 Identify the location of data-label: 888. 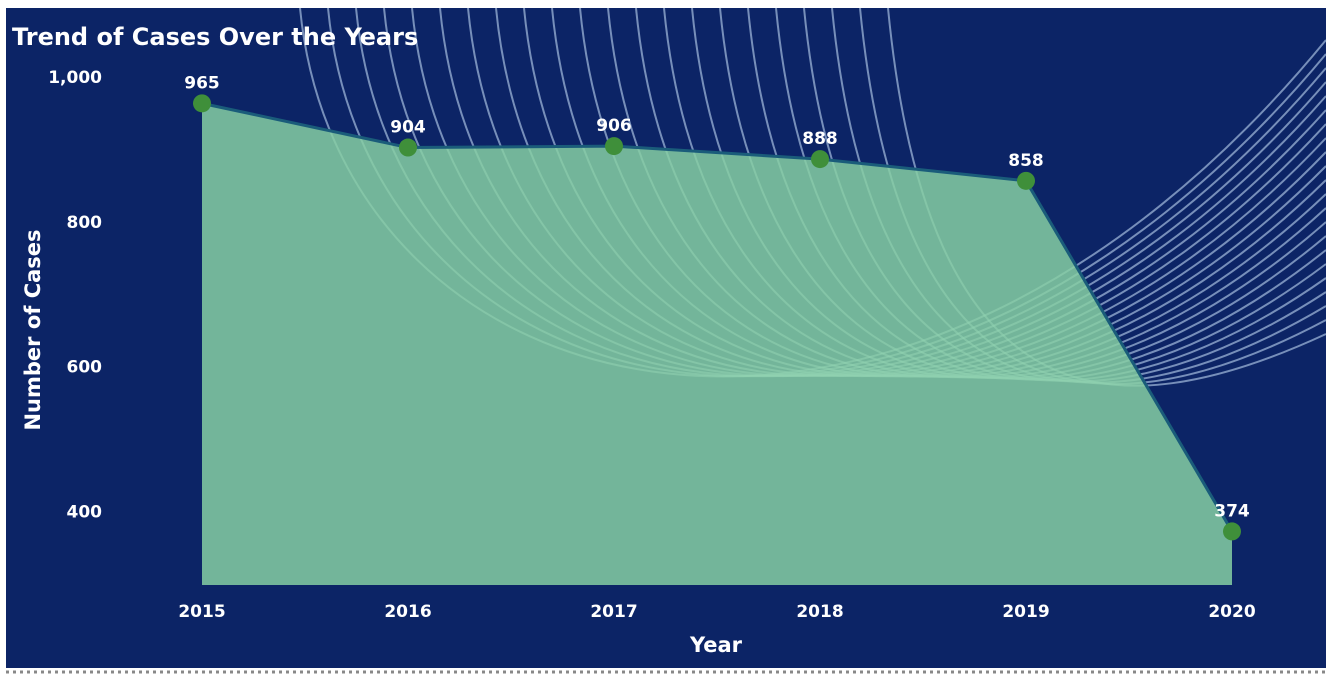
(820, 139).